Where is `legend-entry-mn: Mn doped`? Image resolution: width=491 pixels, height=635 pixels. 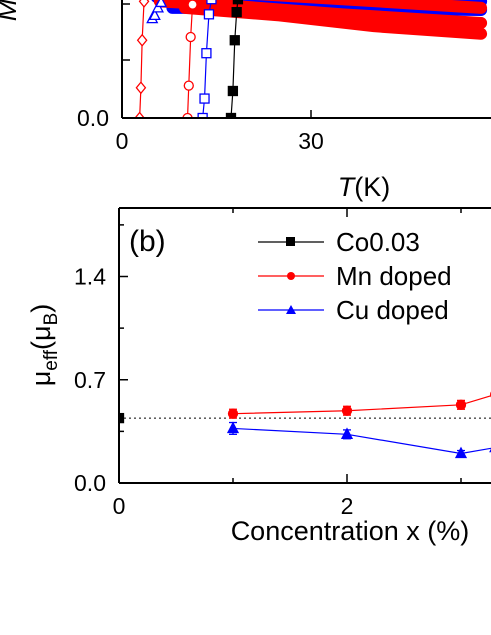 legend-entry-mn: Mn doped is located at coordinates (355, 276).